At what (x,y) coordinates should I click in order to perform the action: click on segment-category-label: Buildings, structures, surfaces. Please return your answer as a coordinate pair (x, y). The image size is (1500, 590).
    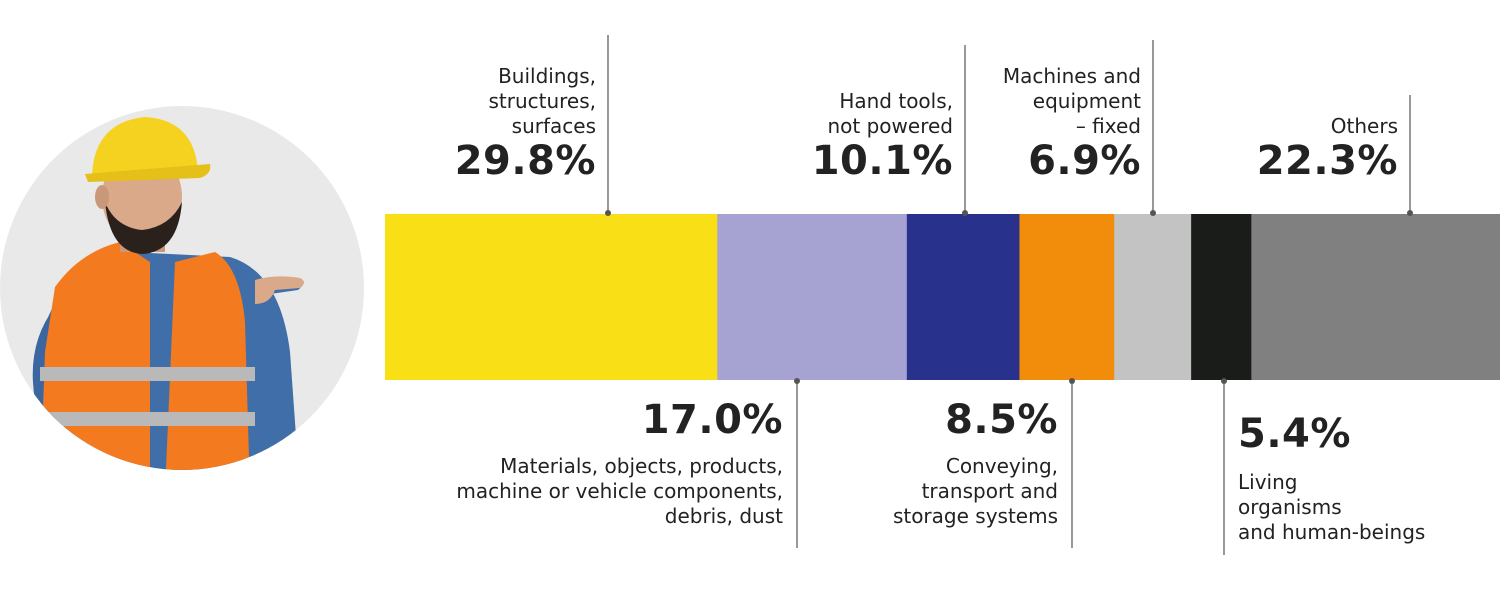
    Looking at the image, I should click on (542, 101).